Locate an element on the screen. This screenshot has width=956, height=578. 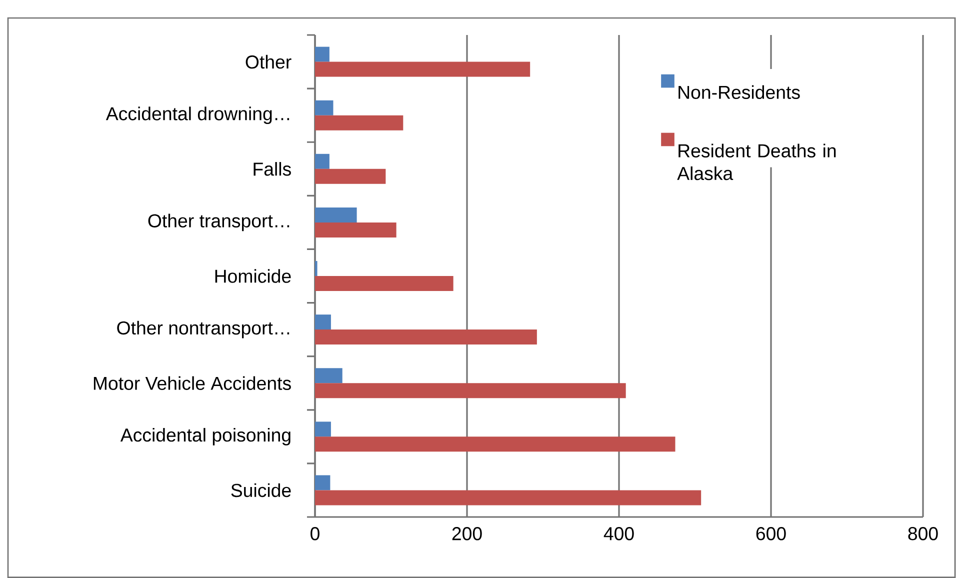
x-tick-label: 600 is located at coordinates (771, 533).